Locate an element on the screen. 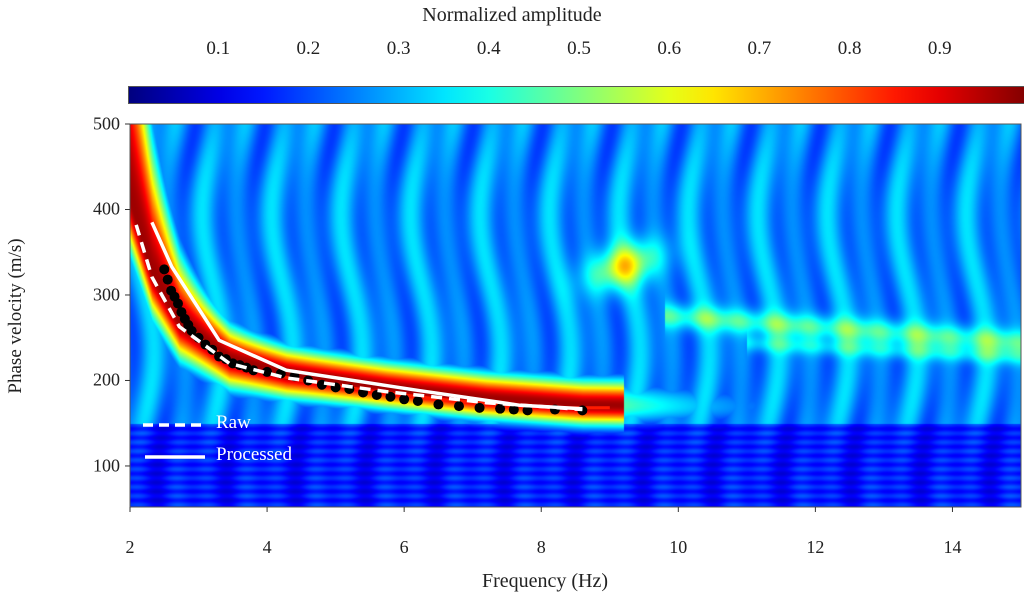  y-tick-label: 500 is located at coordinates (106, 123).